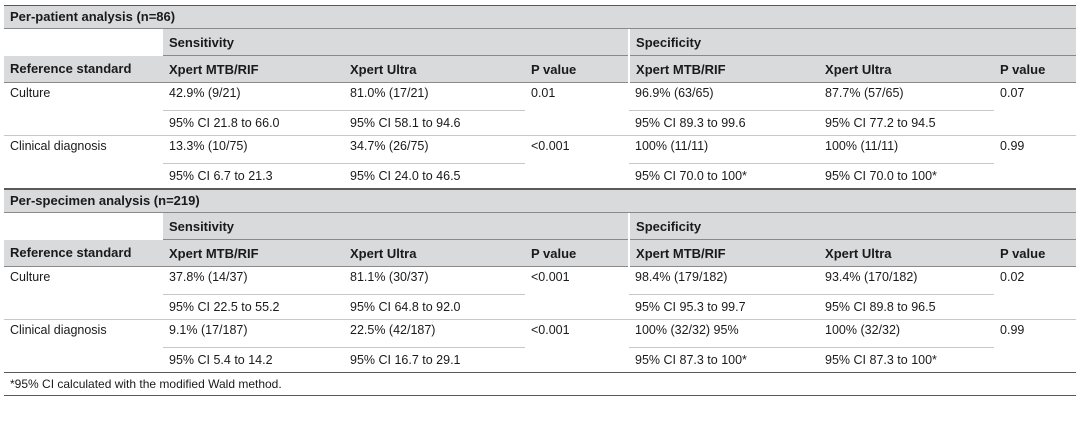 The width and height of the screenshot is (1080, 434). I want to click on sens-mtb-ci-cell: 95% CI 6.7 to 21.3, so click(253, 176).